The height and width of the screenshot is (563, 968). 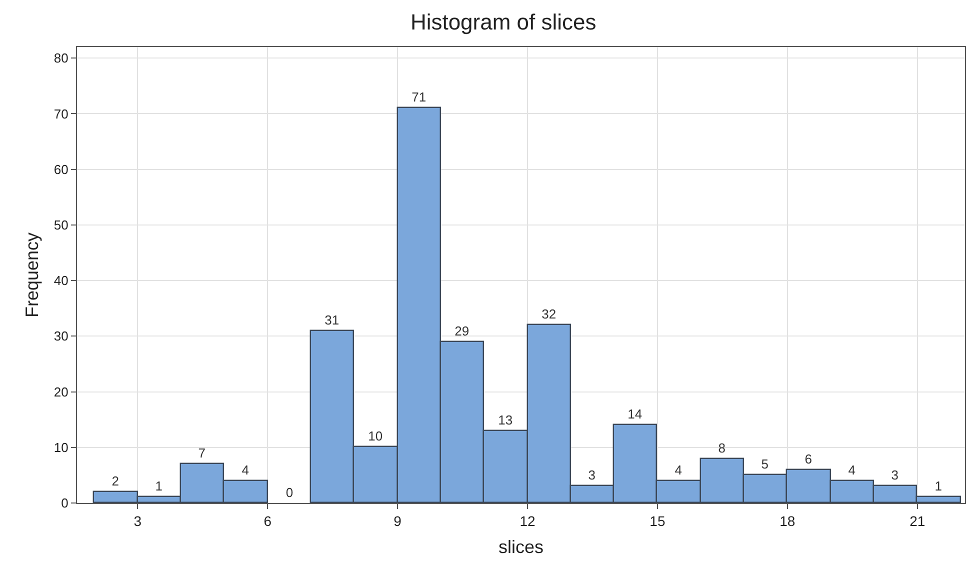 I want to click on y-tick-label: 50, so click(x=61, y=225).